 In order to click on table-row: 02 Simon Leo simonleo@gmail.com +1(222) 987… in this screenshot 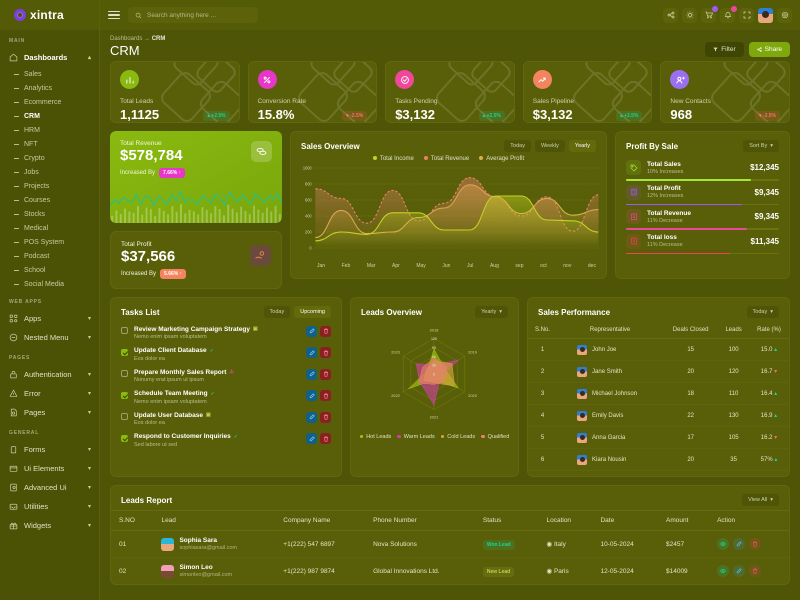, I will do `click(450, 570)`.